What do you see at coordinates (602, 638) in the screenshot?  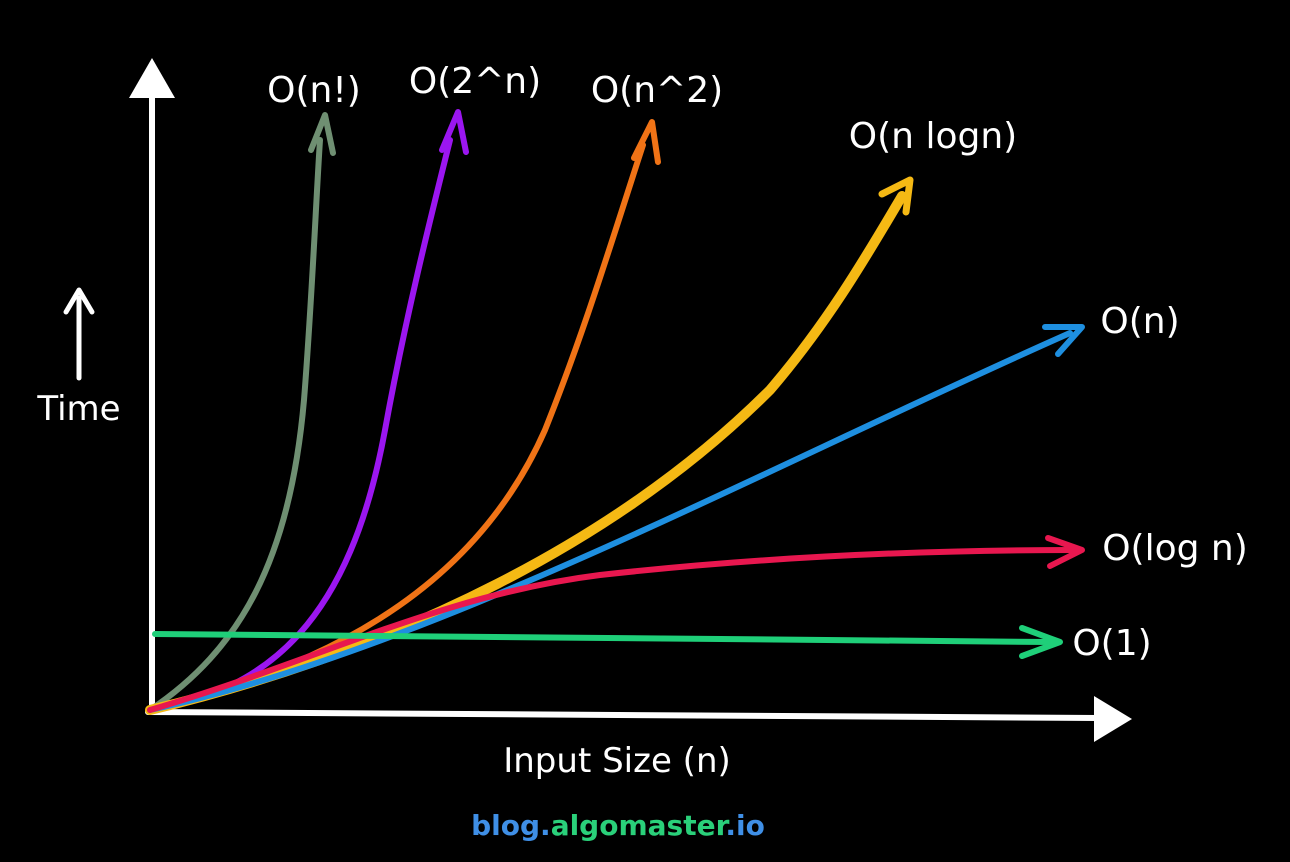 I see `series-curve-constant` at bounding box center [602, 638].